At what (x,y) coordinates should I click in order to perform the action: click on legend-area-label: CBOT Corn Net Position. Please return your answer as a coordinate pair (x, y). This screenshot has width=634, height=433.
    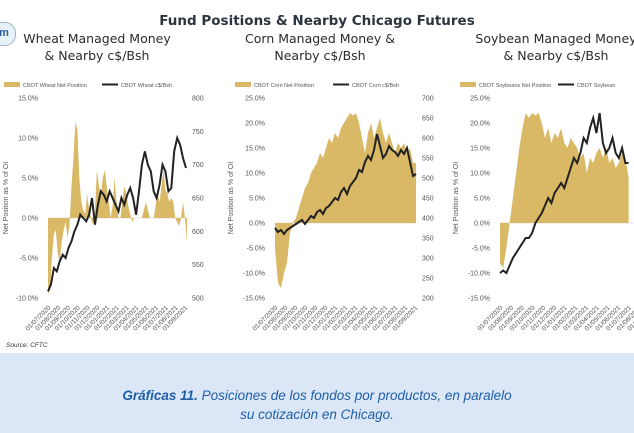
    Looking at the image, I should click on (284, 86).